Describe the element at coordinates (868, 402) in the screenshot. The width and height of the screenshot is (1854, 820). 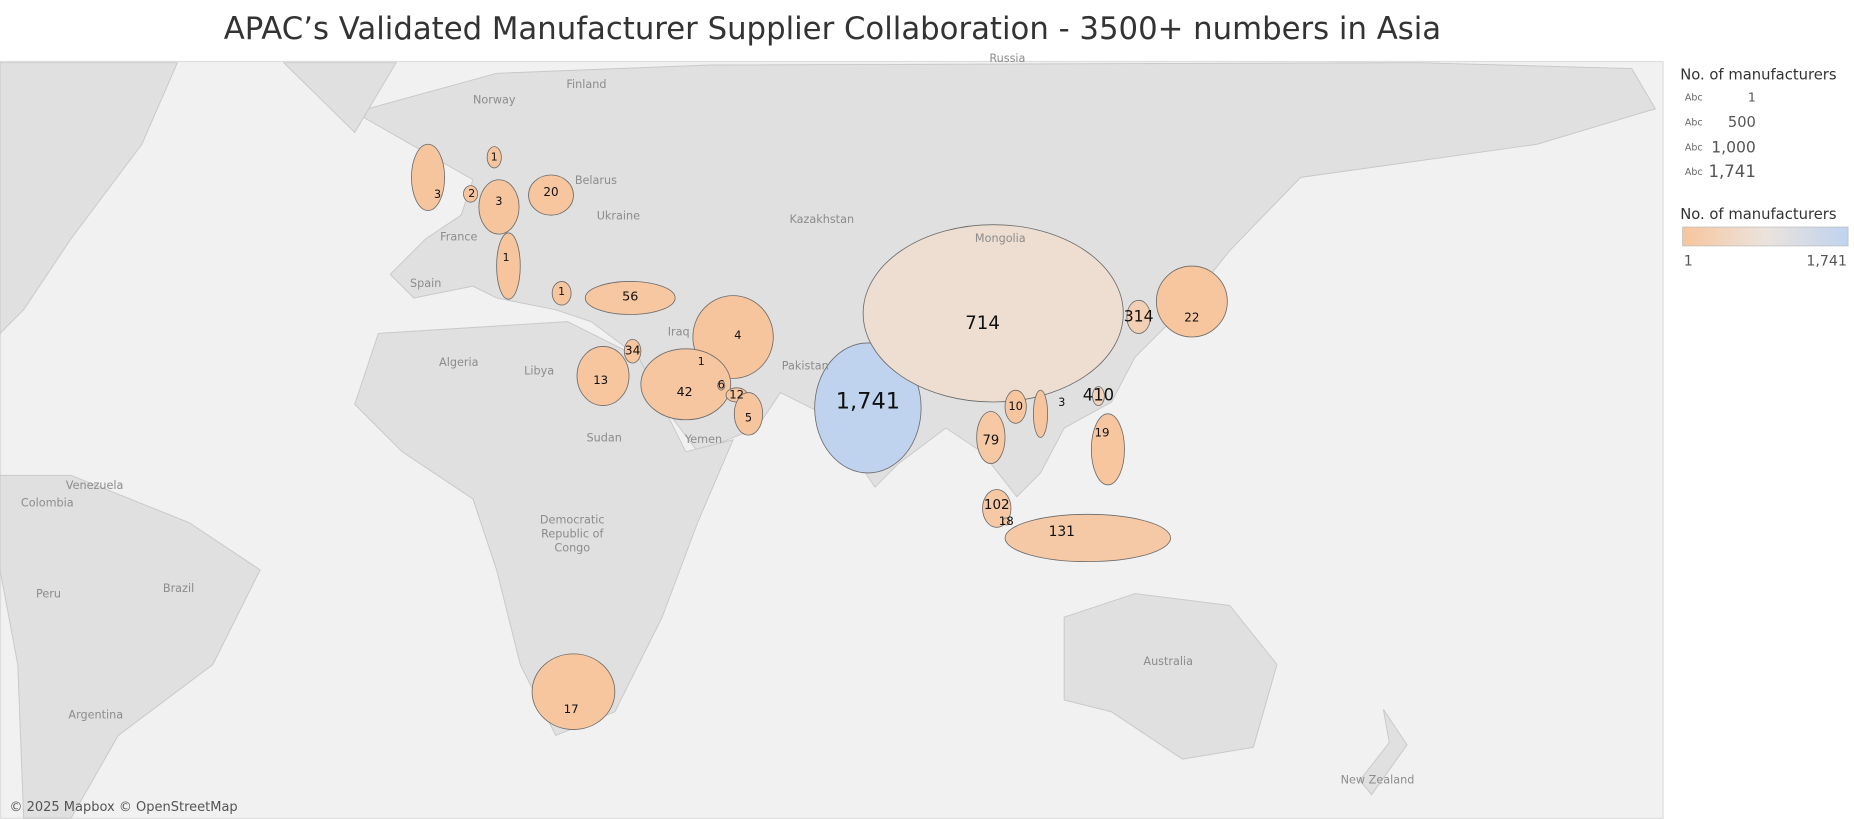
I see `region-label: 1,741` at that location.